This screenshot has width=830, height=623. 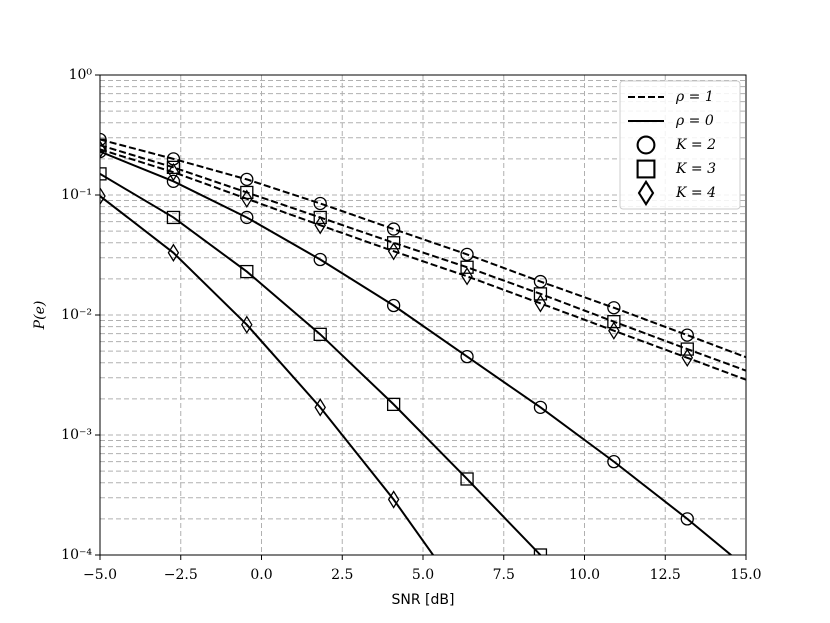 I want to click on x-tick-label: −5.0, so click(x=100, y=575).